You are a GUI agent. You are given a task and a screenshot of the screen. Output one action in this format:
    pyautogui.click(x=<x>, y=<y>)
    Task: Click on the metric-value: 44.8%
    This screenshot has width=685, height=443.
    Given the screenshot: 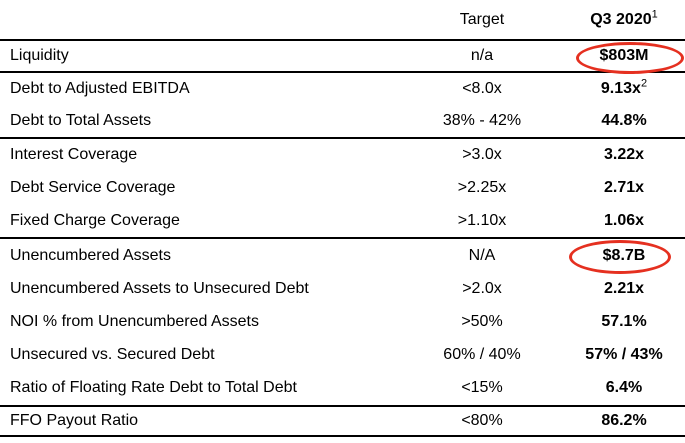 What is the action you would take?
    pyautogui.click(x=633, y=121)
    